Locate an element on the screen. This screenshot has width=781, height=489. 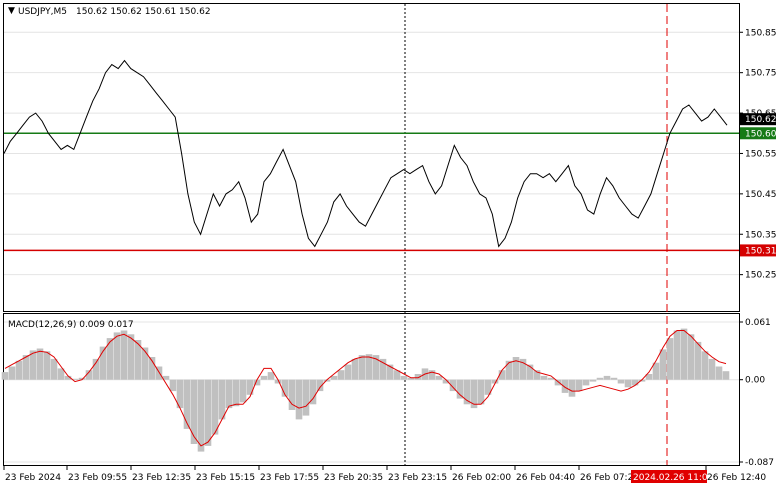
macd-y-axis: 0.061 0.00 -0.087 is located at coordinates (756, 393).